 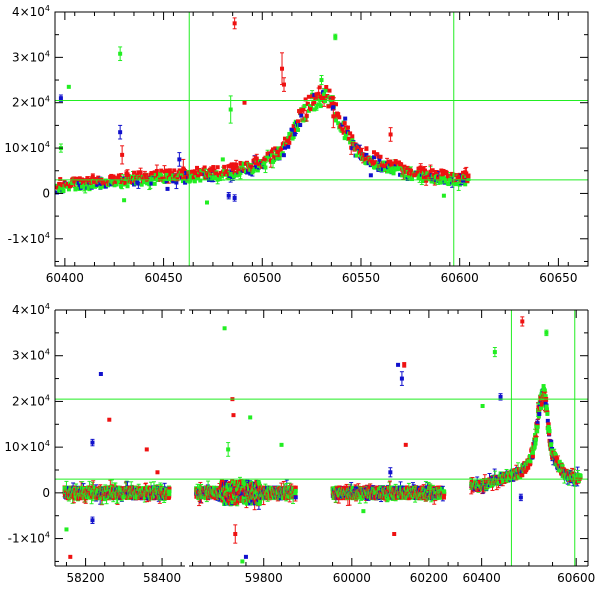 What do you see at coordinates (46, 193) in the screenshot?
I see `y-tick-label: 0` at bounding box center [46, 193].